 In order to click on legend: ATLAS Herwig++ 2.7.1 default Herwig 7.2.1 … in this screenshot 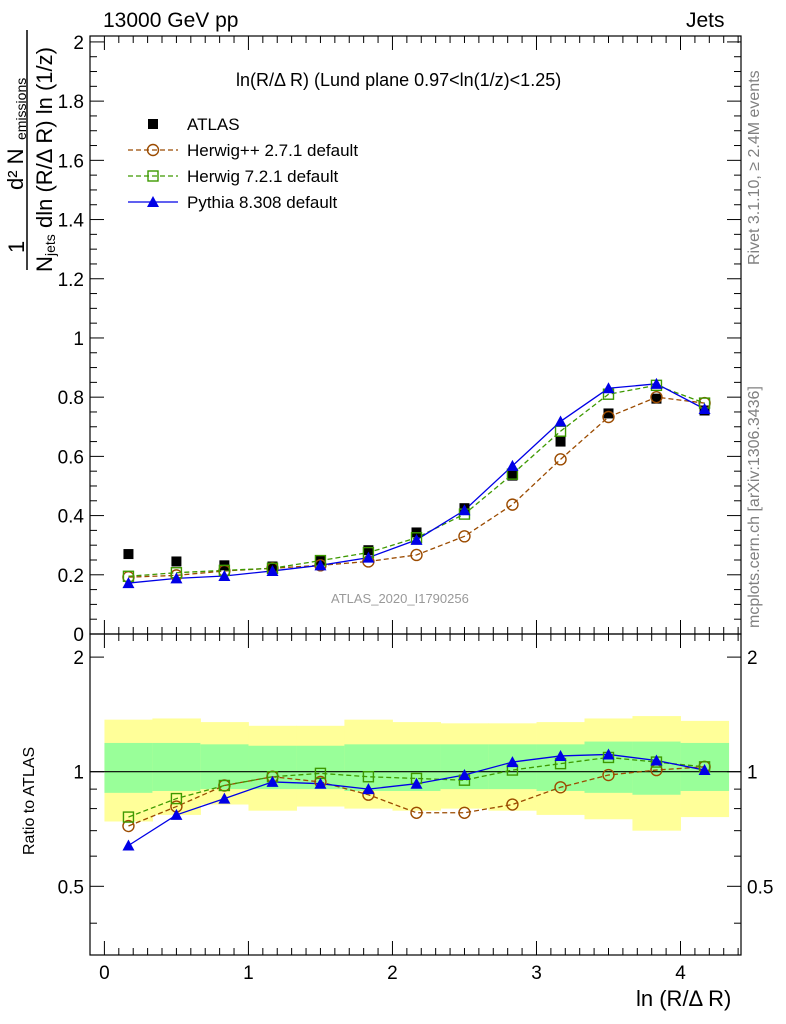, I will do `click(243, 163)`.